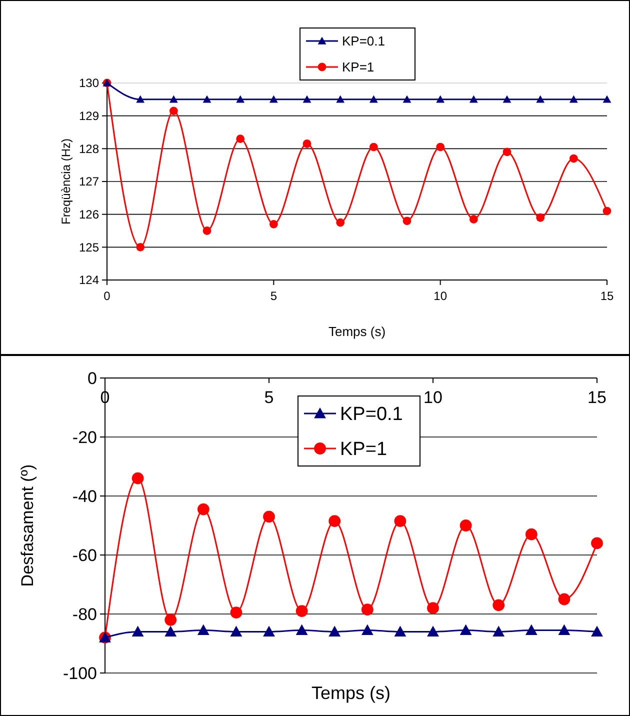  I want to click on y-tick-label: -60, so click(84, 555).